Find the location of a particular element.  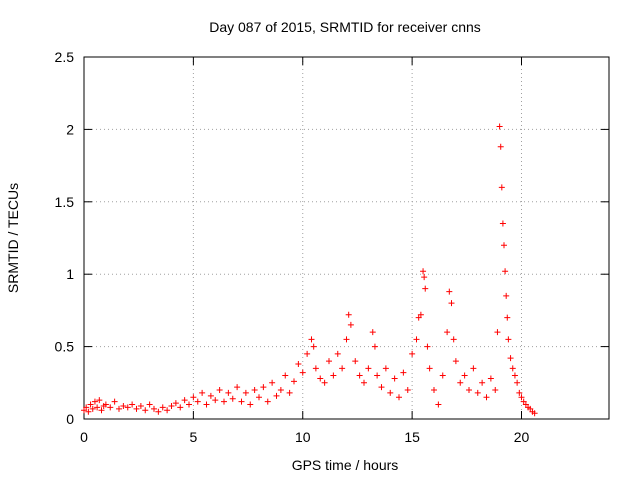

x-tick-label: 5 is located at coordinates (193, 437).